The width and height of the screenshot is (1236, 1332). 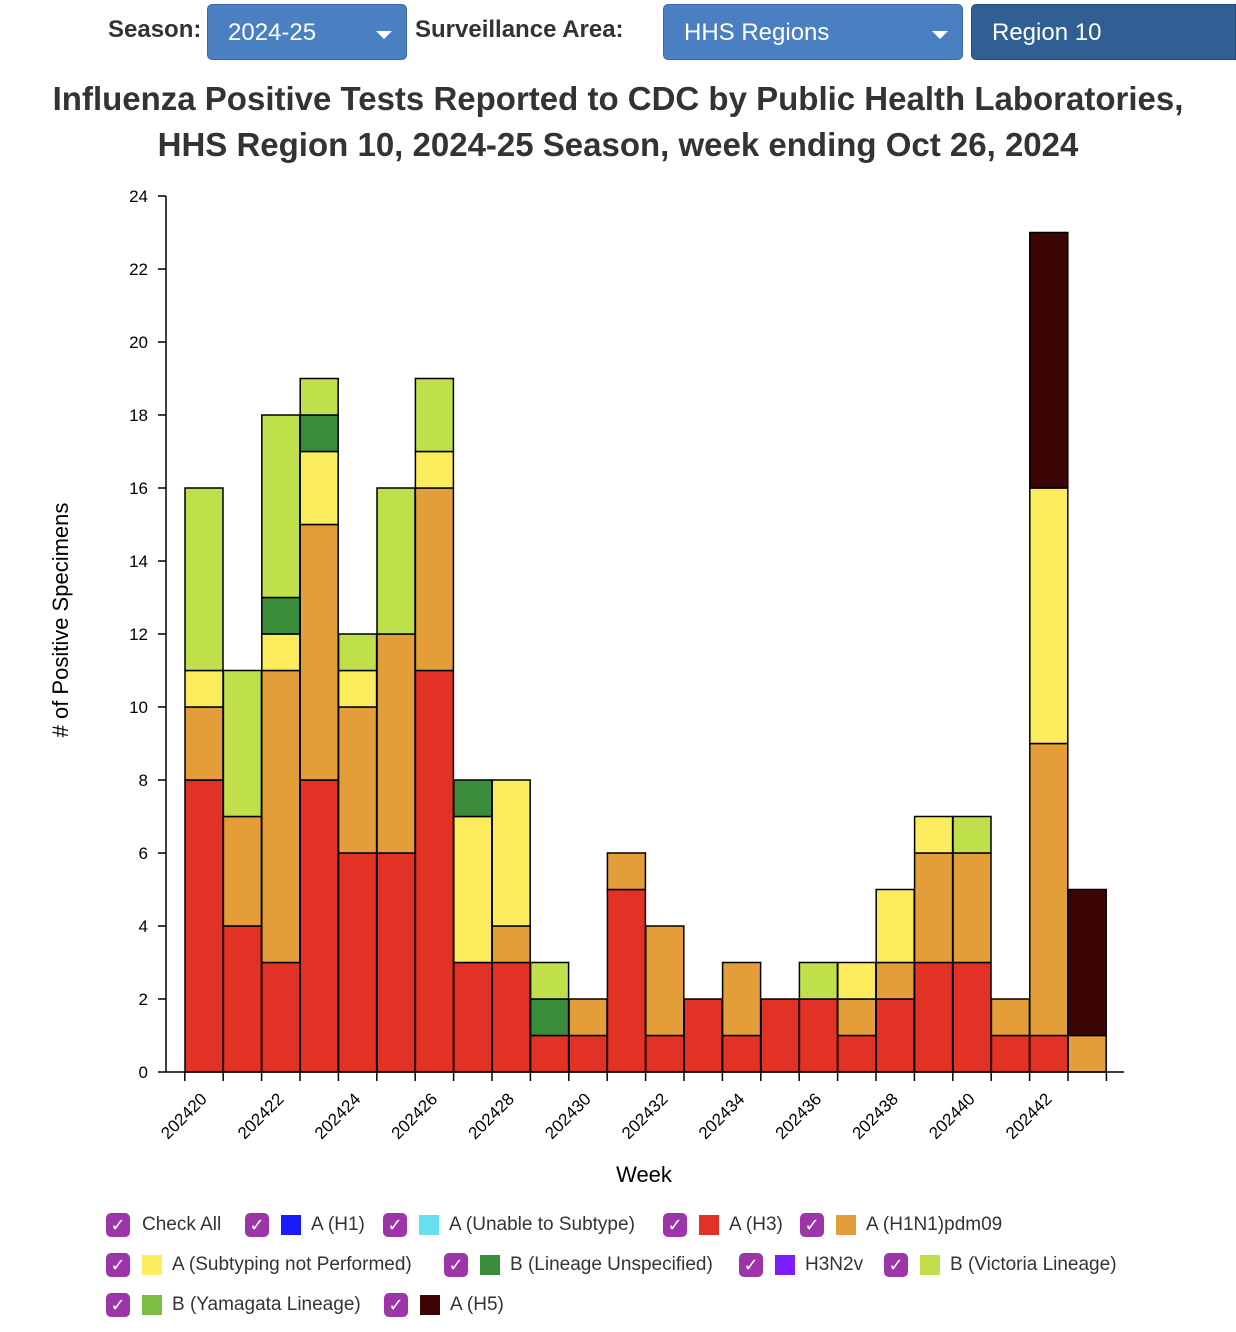 What do you see at coordinates (272, 32) in the screenshot?
I see `season-value: 2024-25` at bounding box center [272, 32].